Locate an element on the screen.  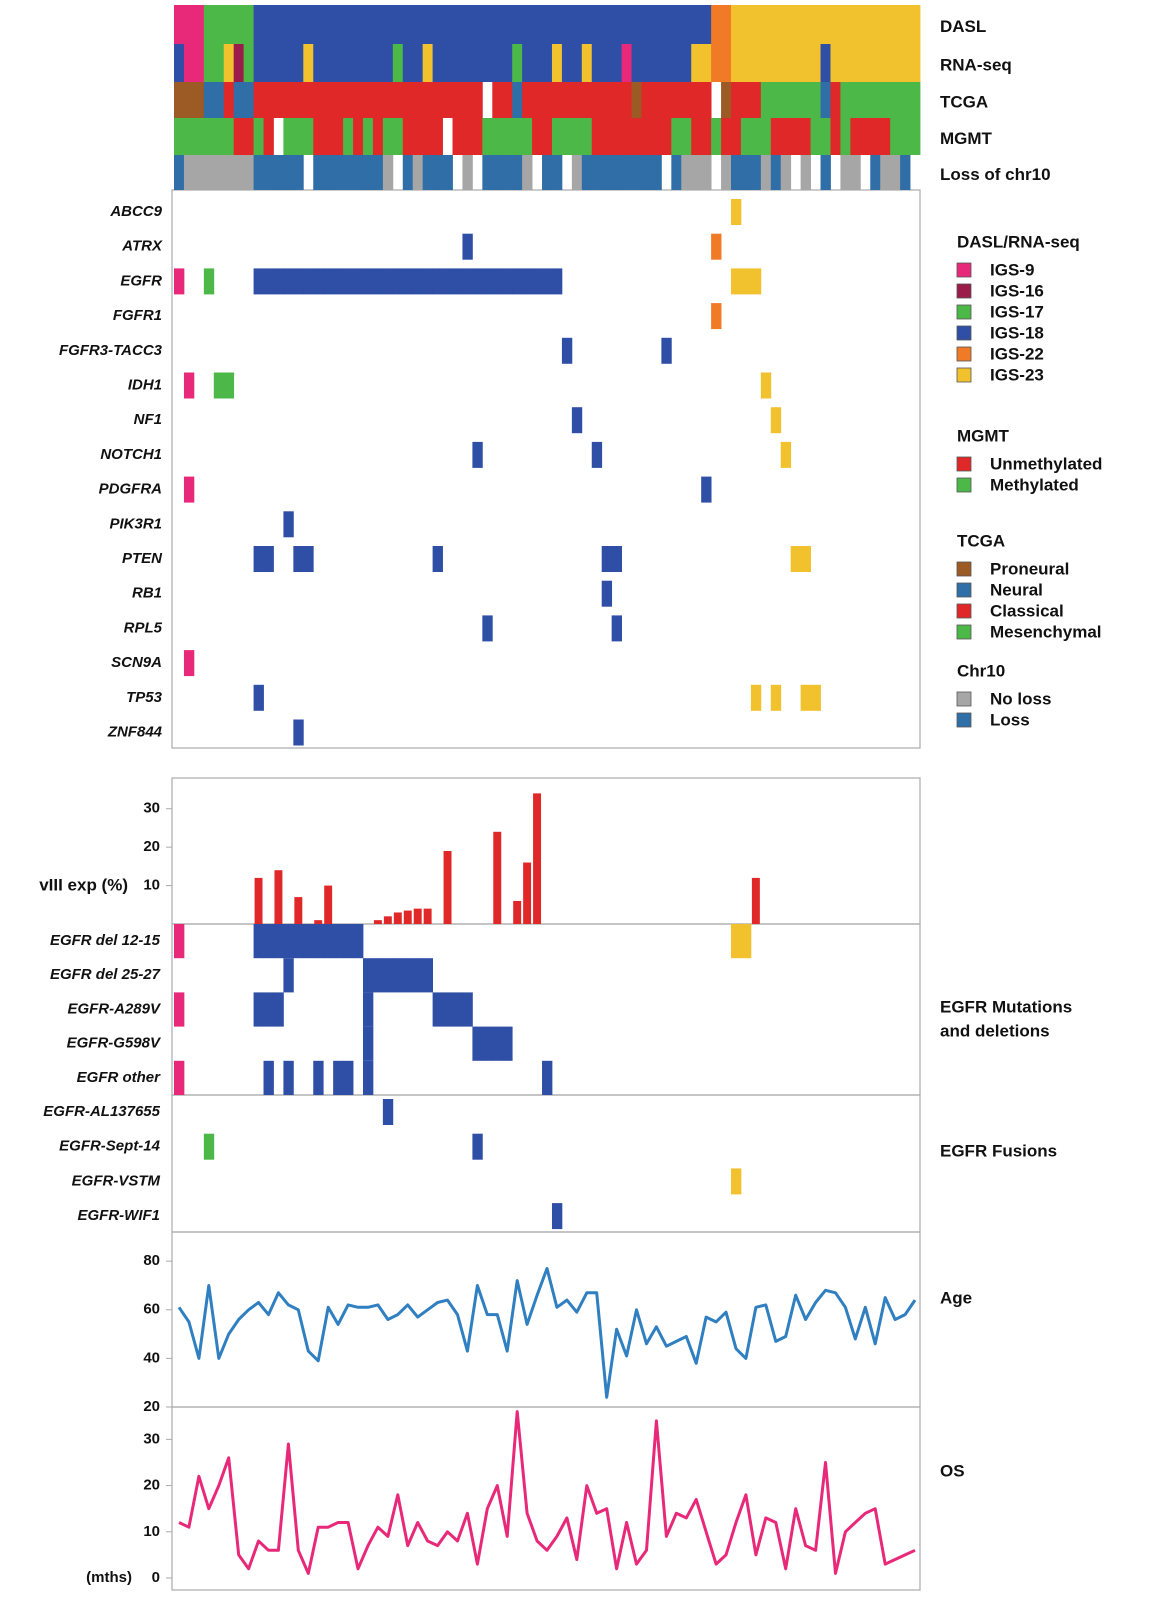
legend-swatch is located at coordinates (964, 312).